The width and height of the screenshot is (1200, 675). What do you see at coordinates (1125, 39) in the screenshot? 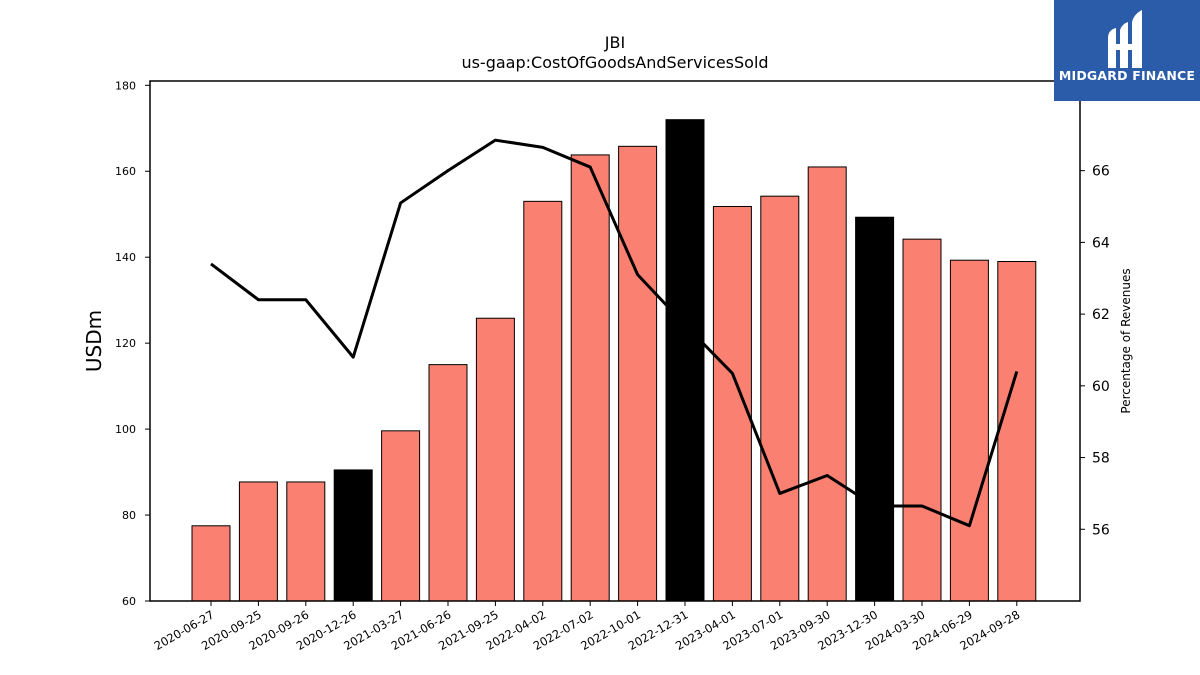
I see `midgard-logo-icon` at bounding box center [1125, 39].